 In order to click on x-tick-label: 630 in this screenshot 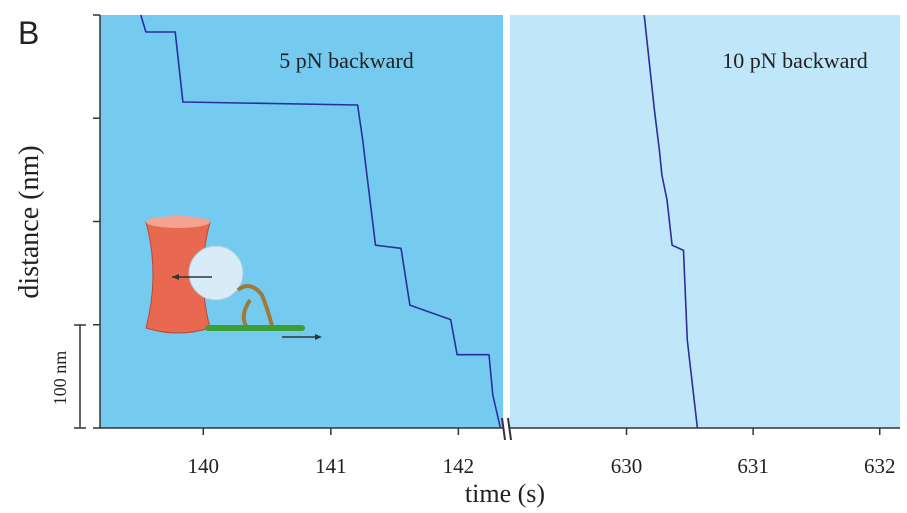, I will do `click(627, 466)`.